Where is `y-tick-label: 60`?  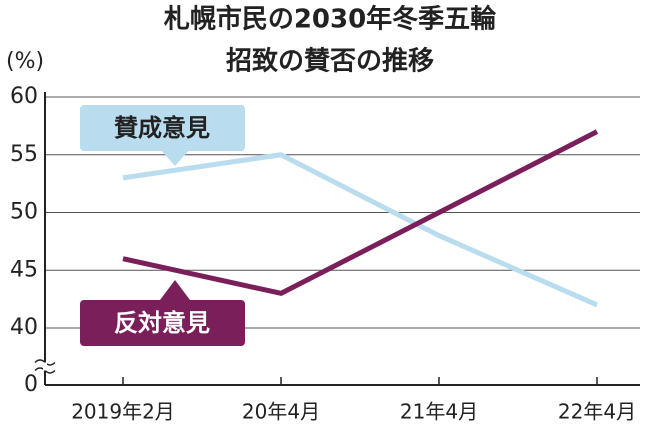 y-tick-label: 60 is located at coordinates (24, 96).